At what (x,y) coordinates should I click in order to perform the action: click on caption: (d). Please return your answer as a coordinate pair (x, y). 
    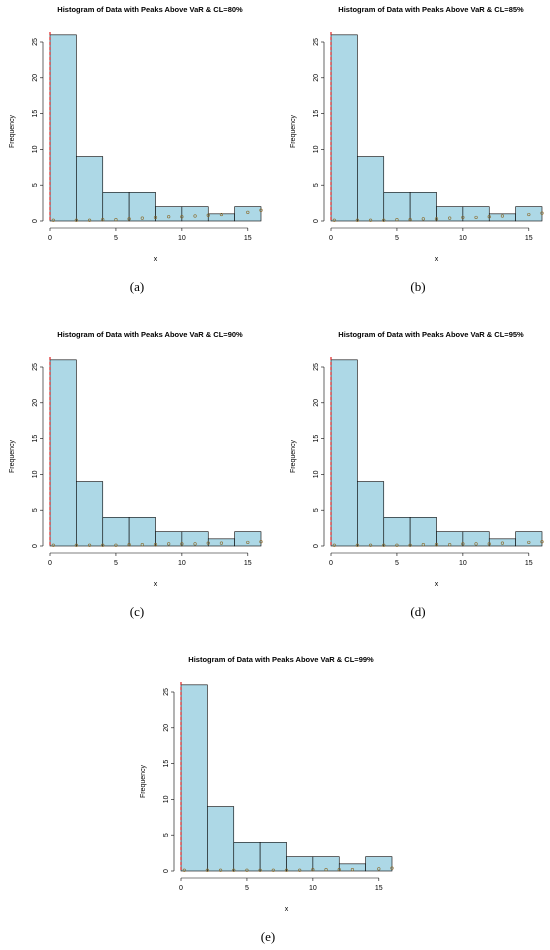
    Looking at the image, I should click on (417, 611).